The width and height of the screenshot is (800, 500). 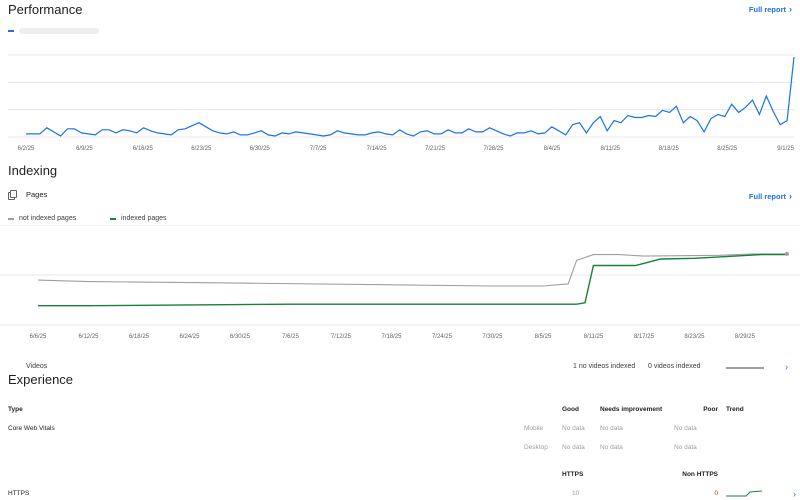 What do you see at coordinates (412, 270) in the screenshot?
I see `not-indexed-series-line` at bounding box center [412, 270].